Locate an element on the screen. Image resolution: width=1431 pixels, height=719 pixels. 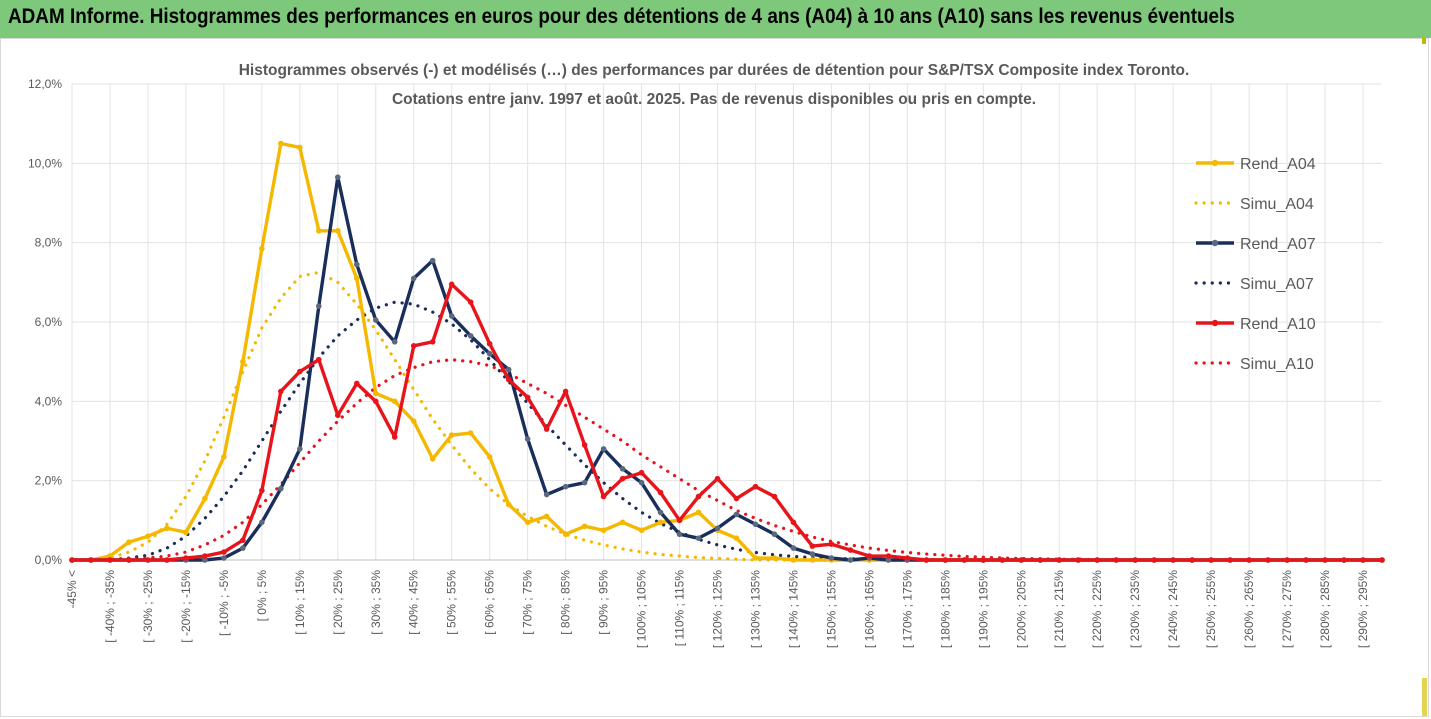
y-tick-label: 4,0% is located at coordinates (49, 401).